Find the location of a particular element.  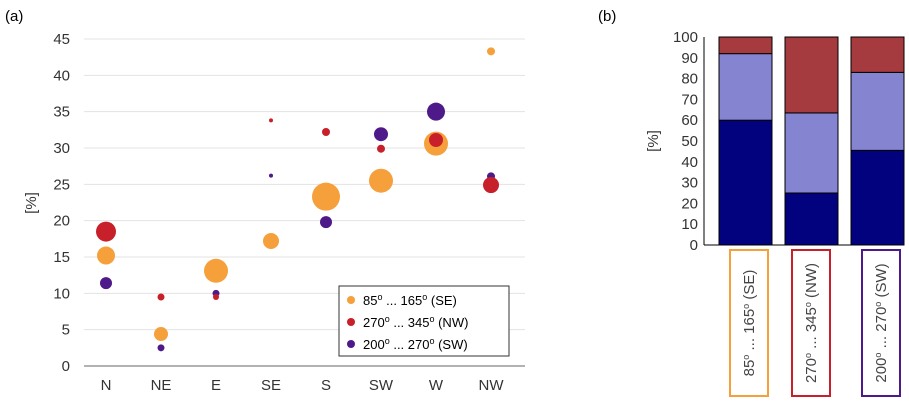

x-tick-label: NW is located at coordinates (492, 385).